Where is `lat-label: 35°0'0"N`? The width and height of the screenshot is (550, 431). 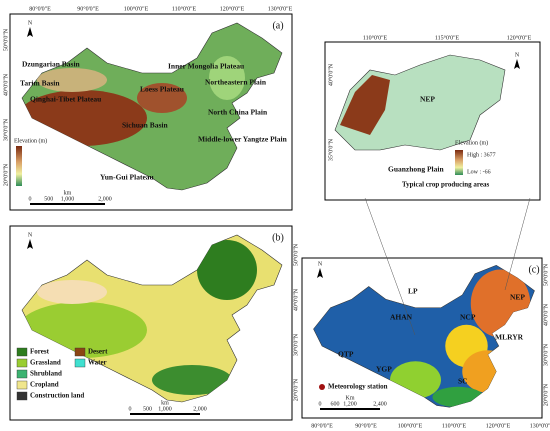 lat-label: 35°0'0"N is located at coordinates (330, 149).